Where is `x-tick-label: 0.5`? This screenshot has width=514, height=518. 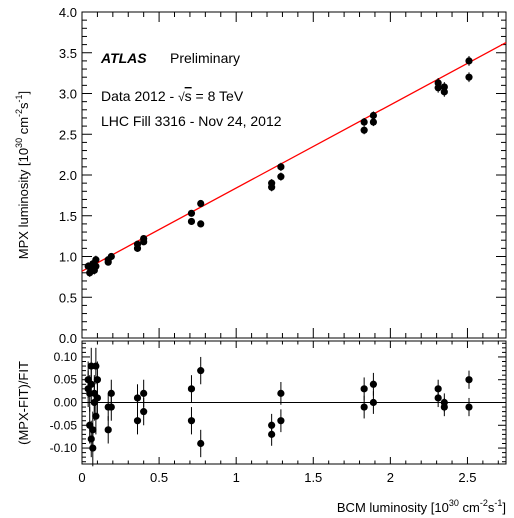
x-tick-label: 0.5 is located at coordinates (159, 477).